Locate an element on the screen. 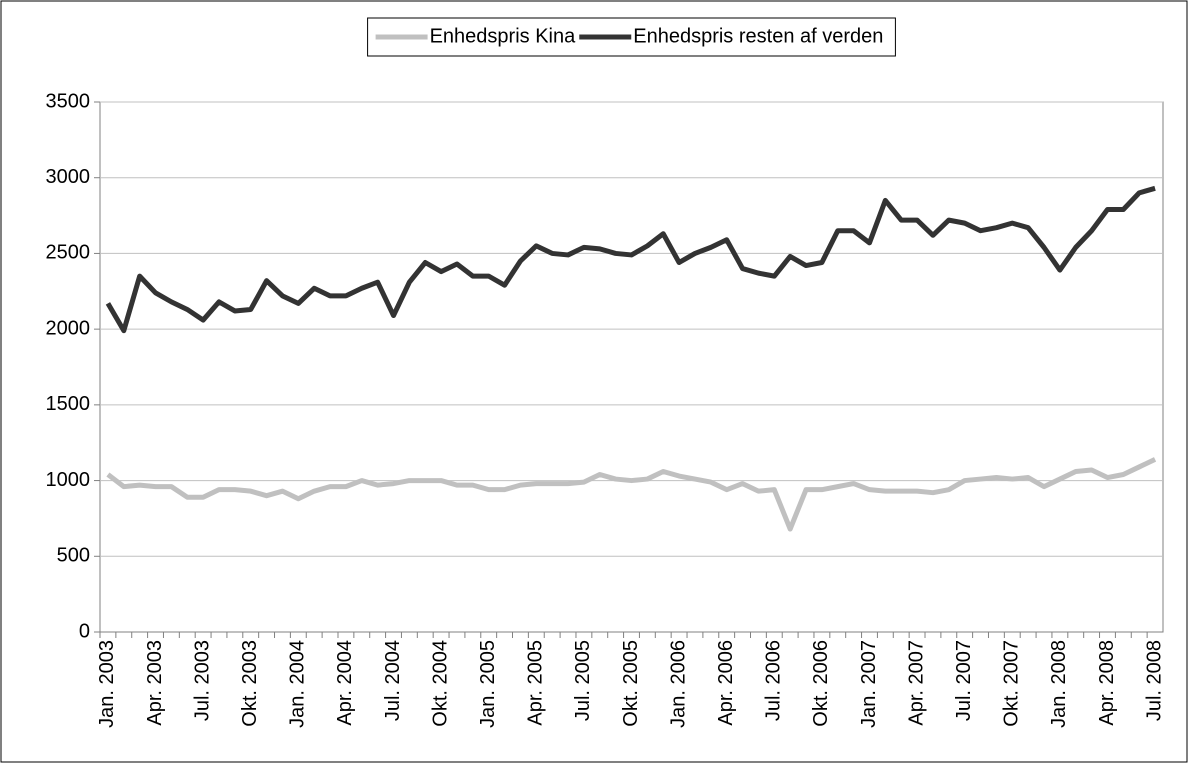 This screenshot has width=1188, height=763. x-tick-label: Jan. 2007 is located at coordinates (869, 684).